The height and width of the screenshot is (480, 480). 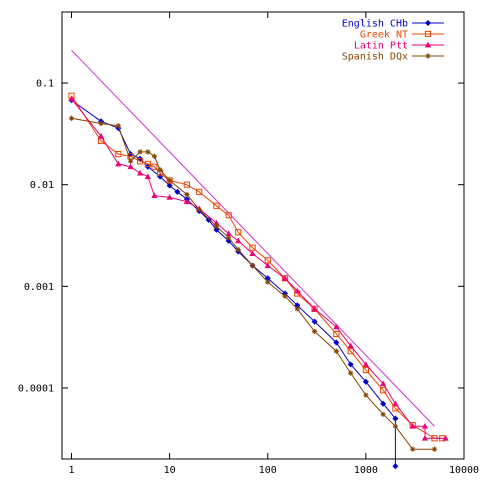 I want to click on legend-entry-3: Spanish DQx, so click(x=393, y=57).